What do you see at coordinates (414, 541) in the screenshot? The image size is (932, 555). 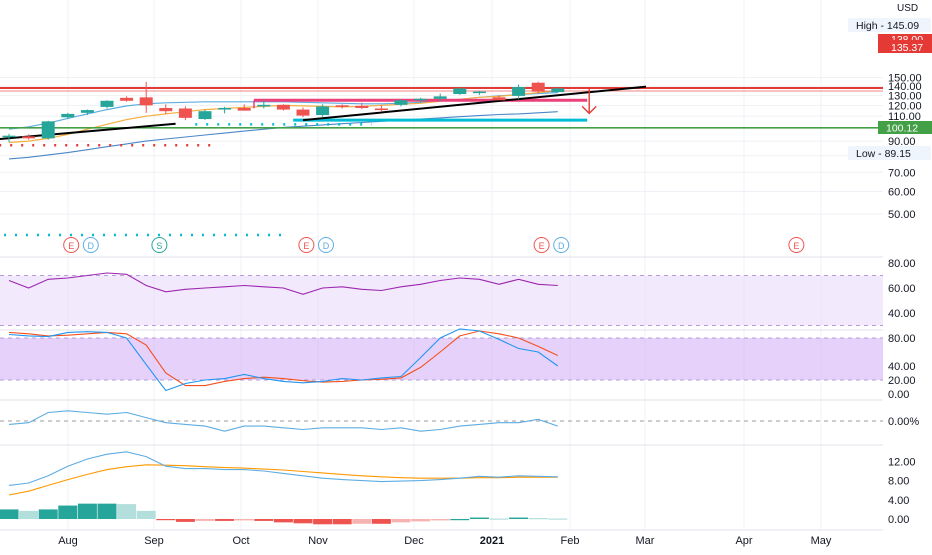 I see `time-axis-label: Dec` at bounding box center [414, 541].